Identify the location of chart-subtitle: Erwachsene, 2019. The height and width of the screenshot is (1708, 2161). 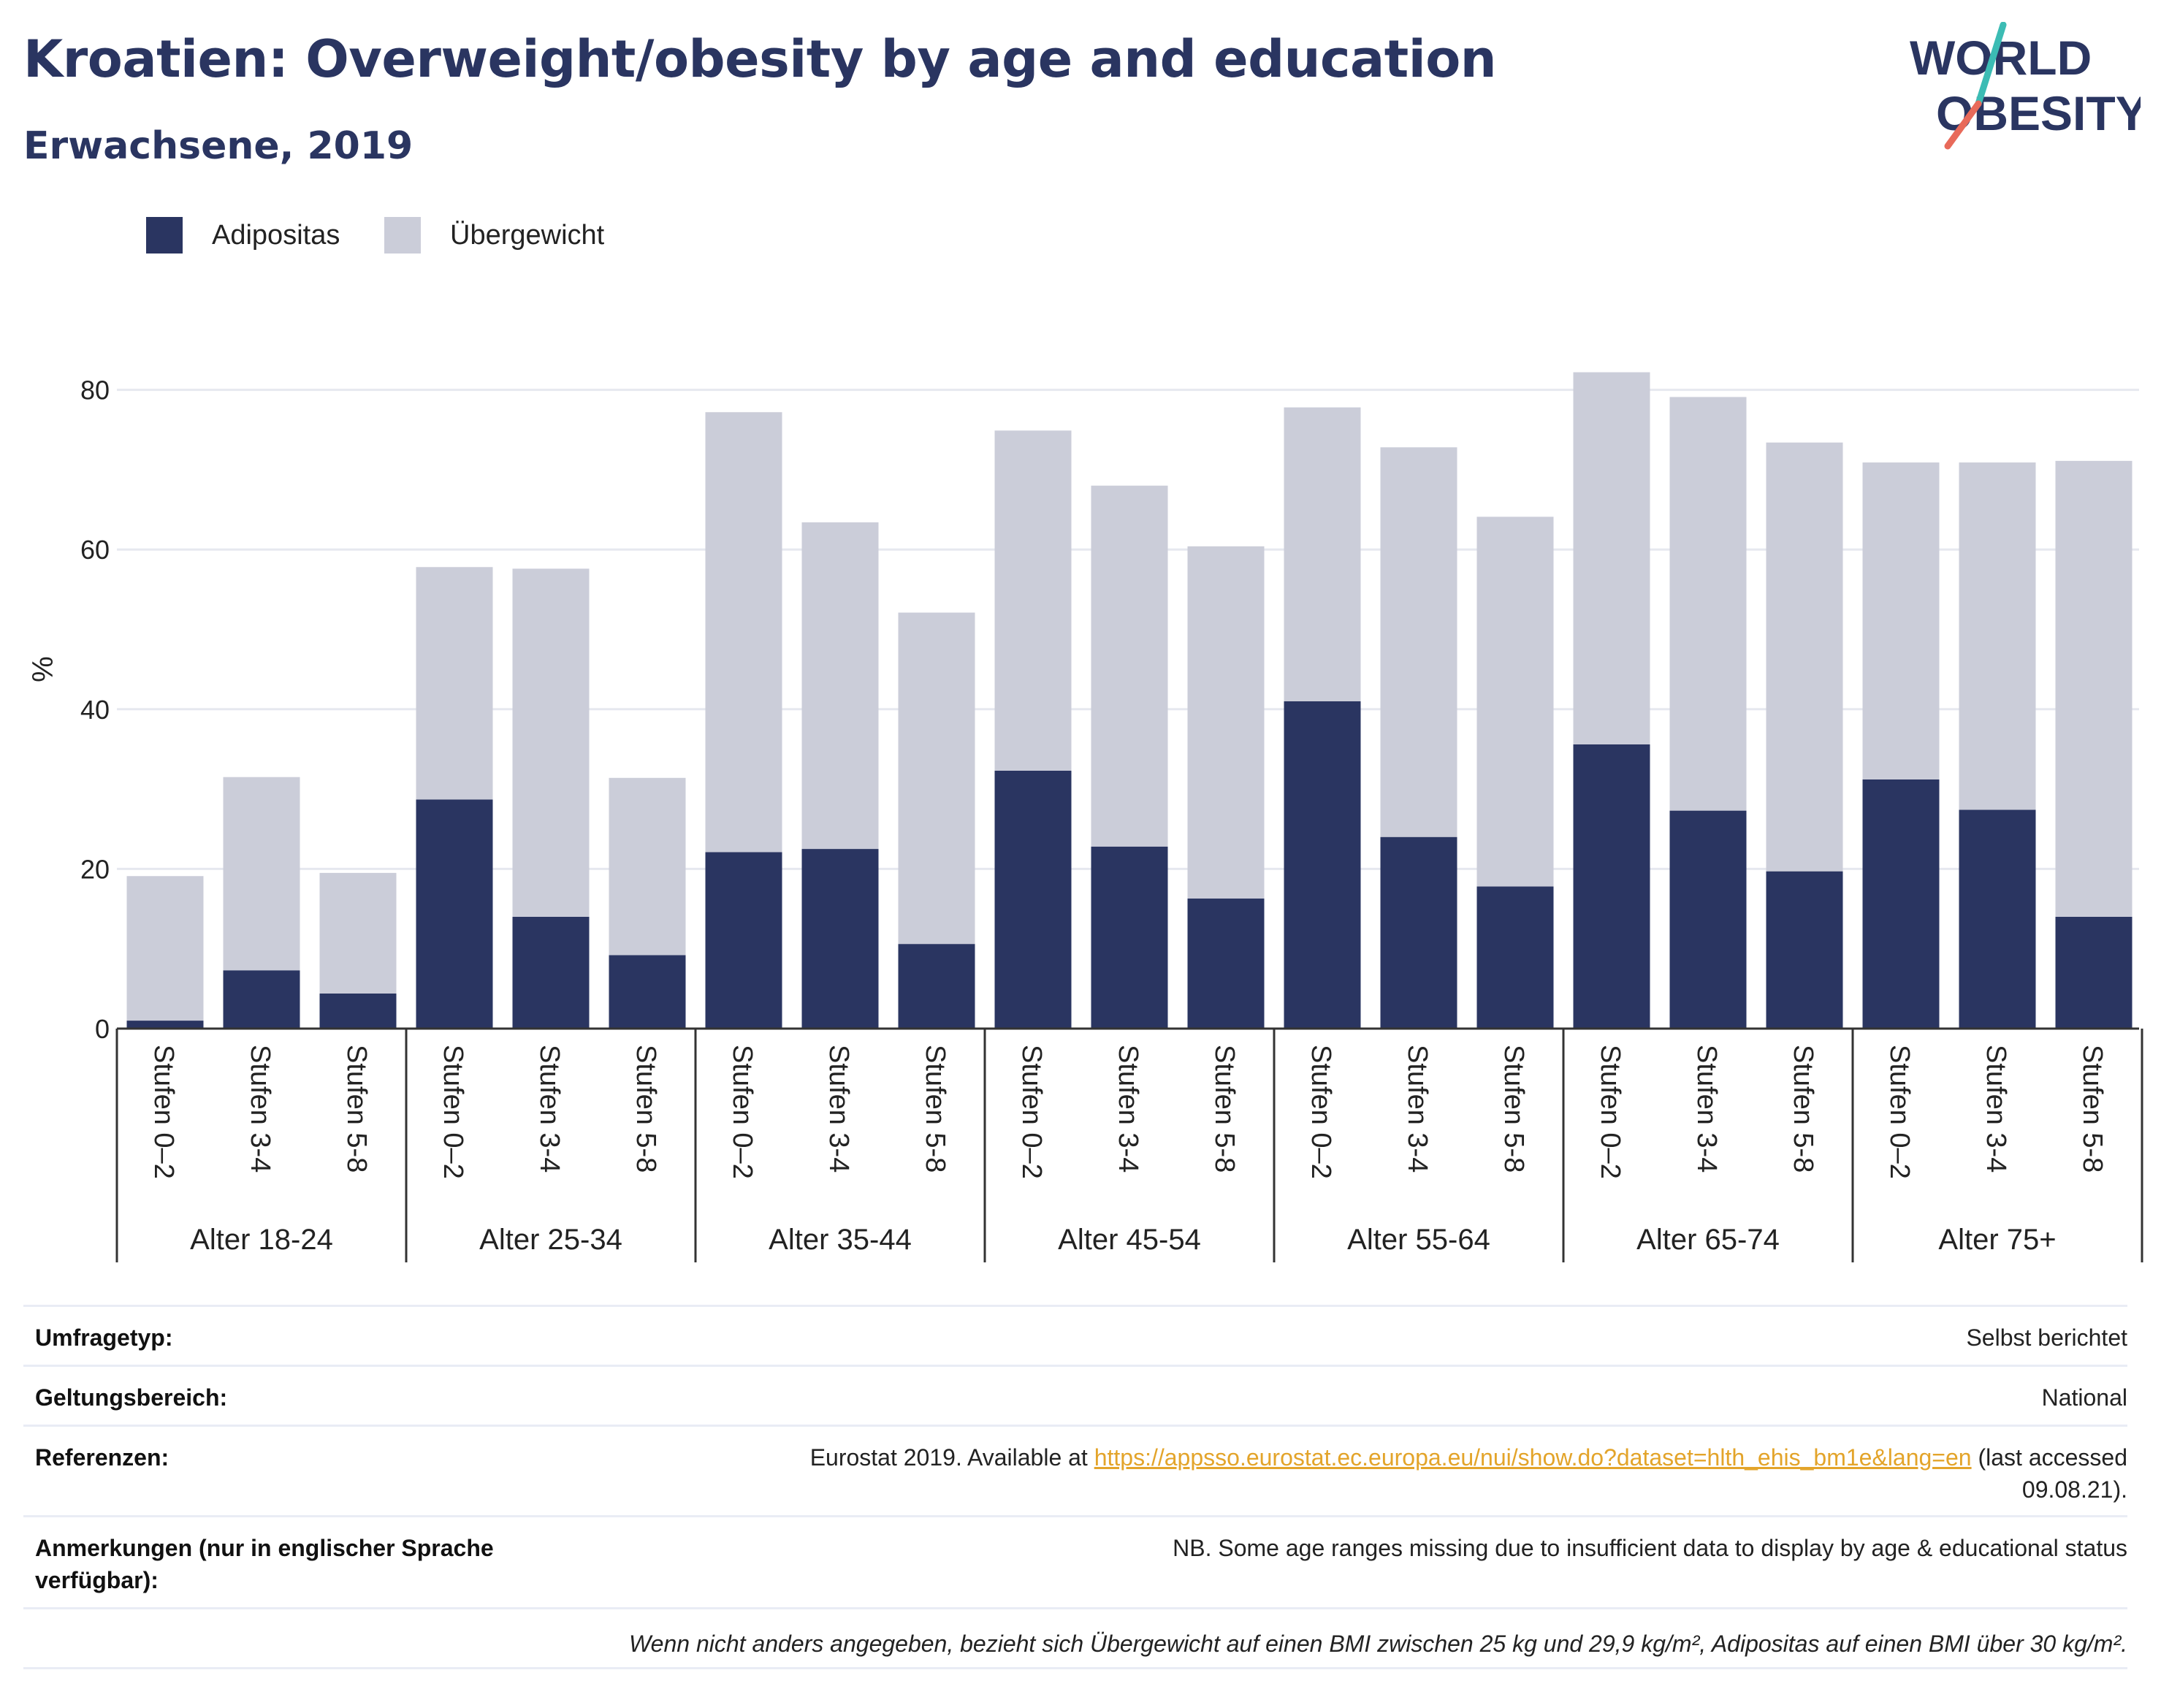
(218, 146).